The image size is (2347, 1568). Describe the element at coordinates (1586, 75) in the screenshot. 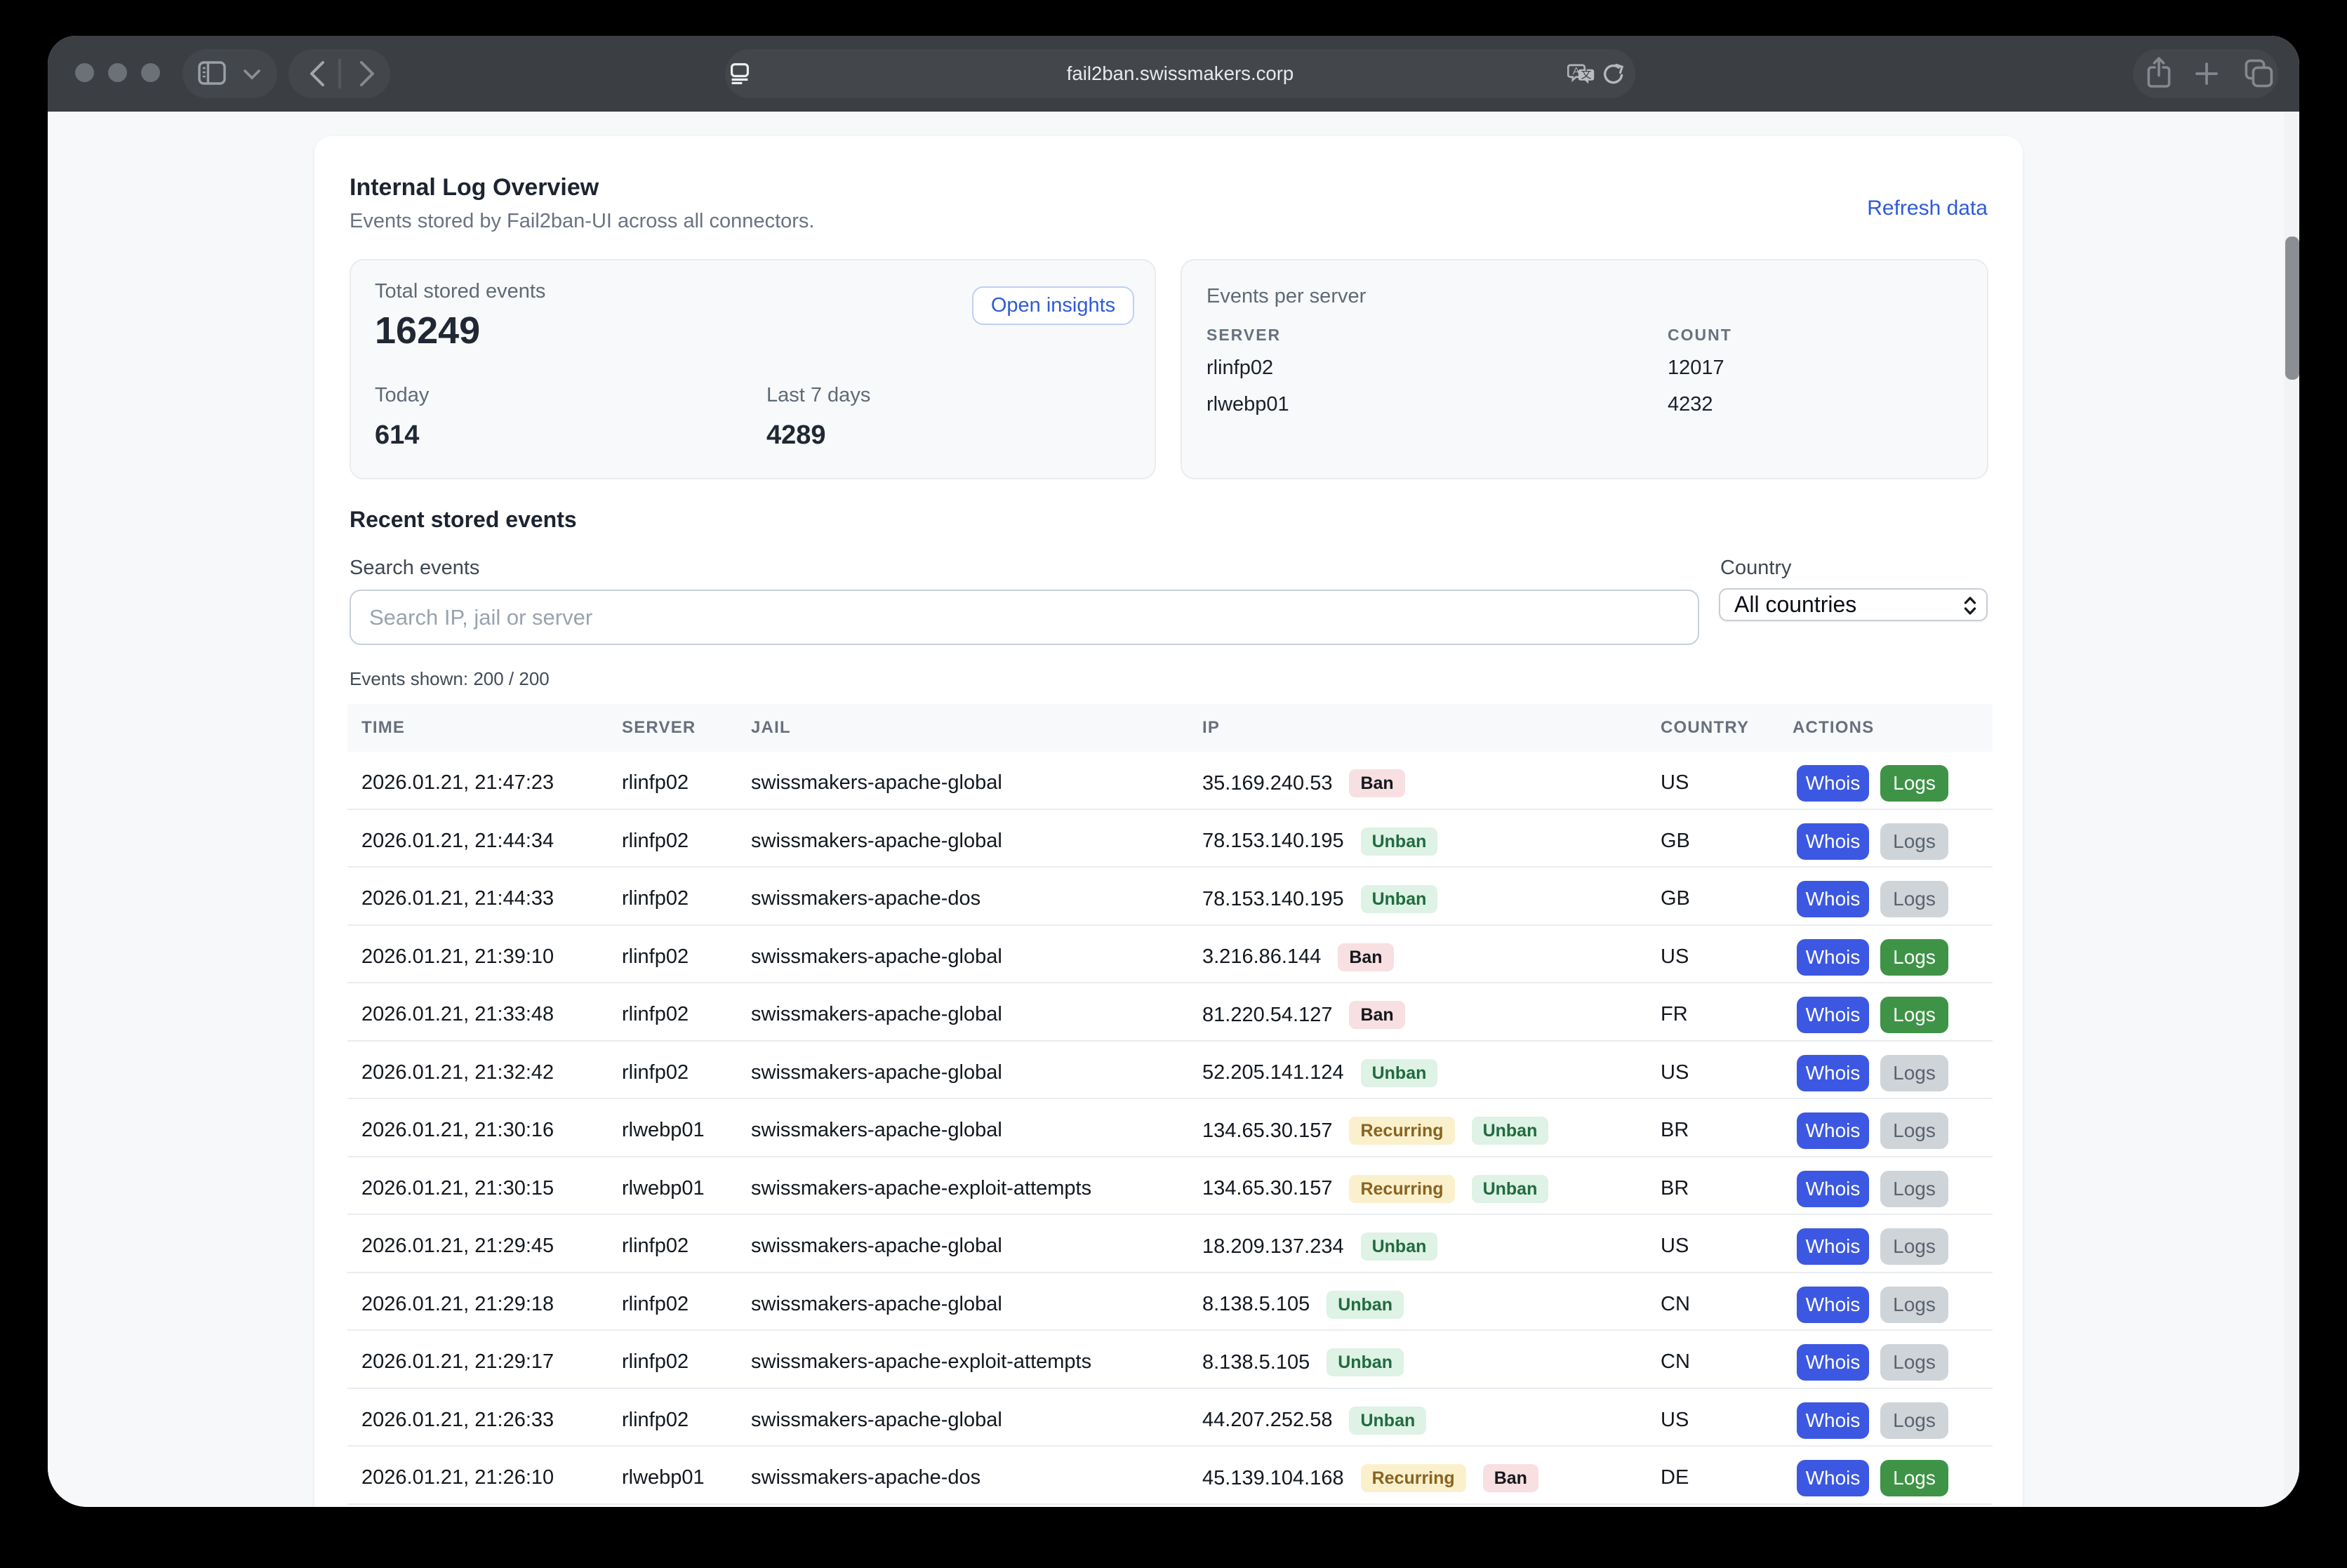

I see `svg-text: 文` at that location.